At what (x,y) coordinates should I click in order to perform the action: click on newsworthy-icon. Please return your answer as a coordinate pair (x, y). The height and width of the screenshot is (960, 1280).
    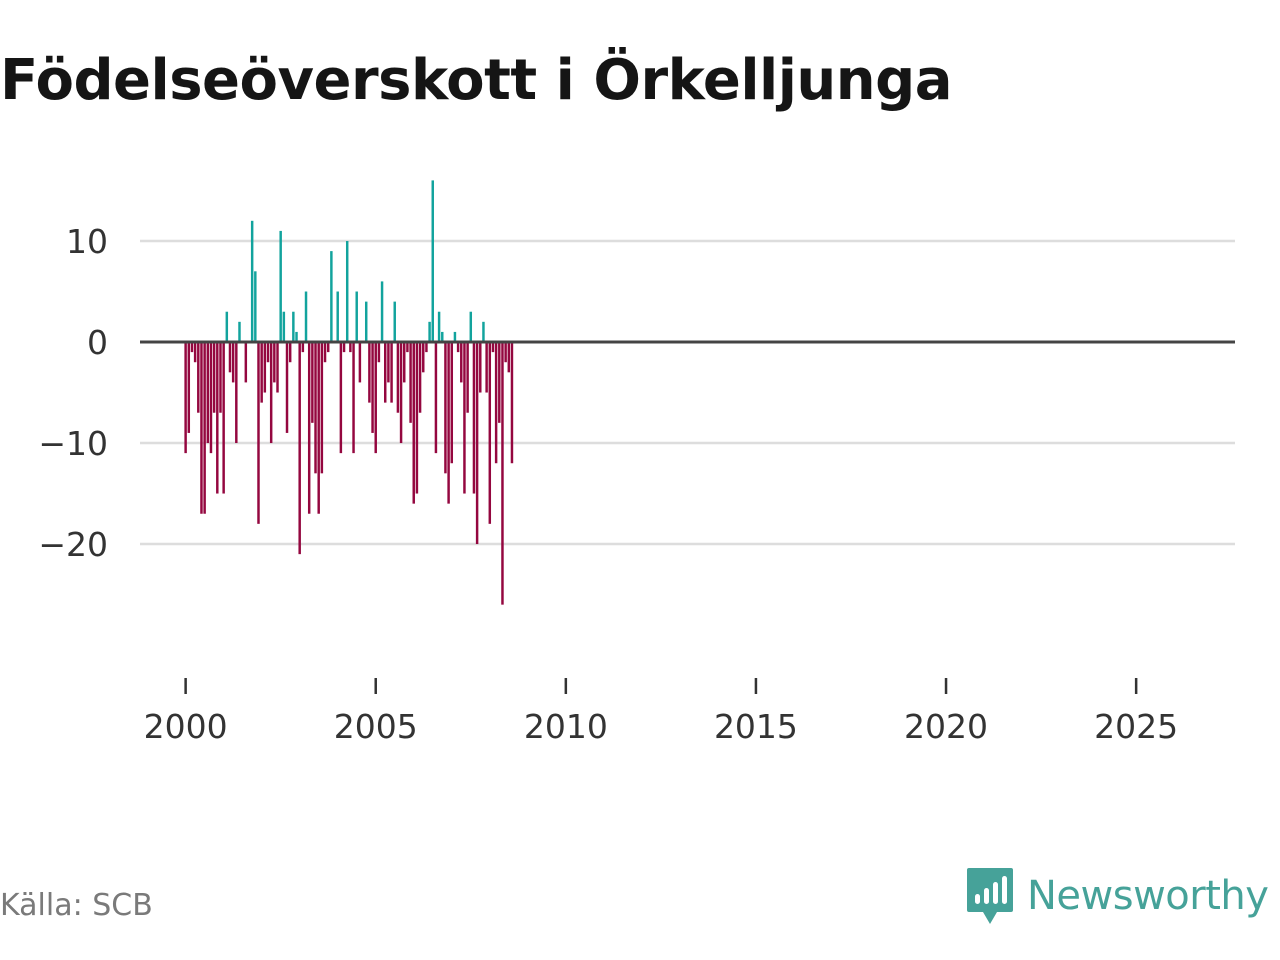
    Looking at the image, I should click on (990, 896).